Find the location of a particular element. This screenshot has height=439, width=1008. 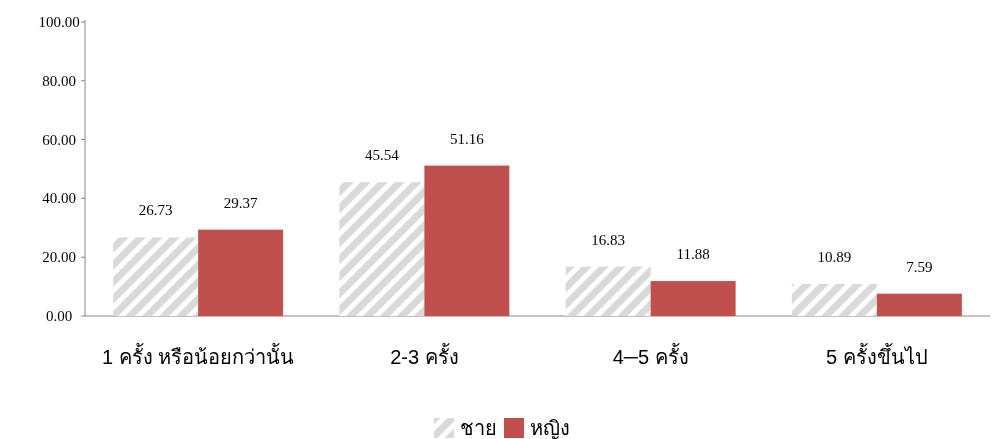

data-label: 26.73 is located at coordinates (155, 210).